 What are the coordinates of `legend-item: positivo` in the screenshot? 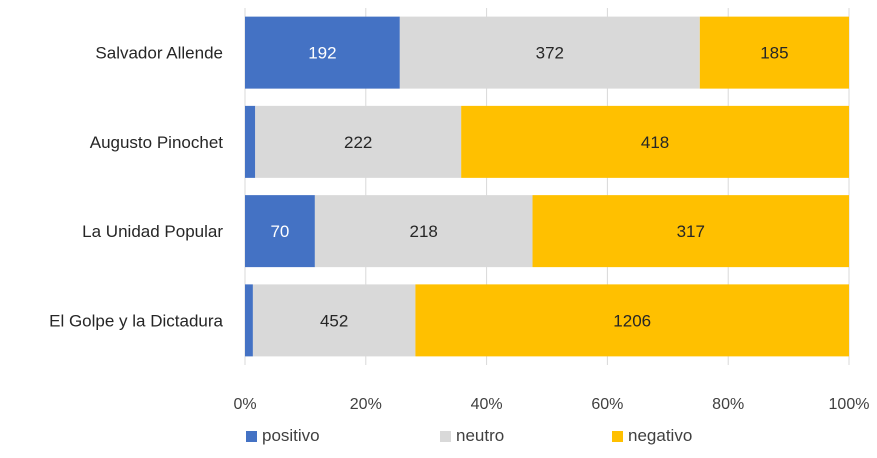 It's located at (283, 436).